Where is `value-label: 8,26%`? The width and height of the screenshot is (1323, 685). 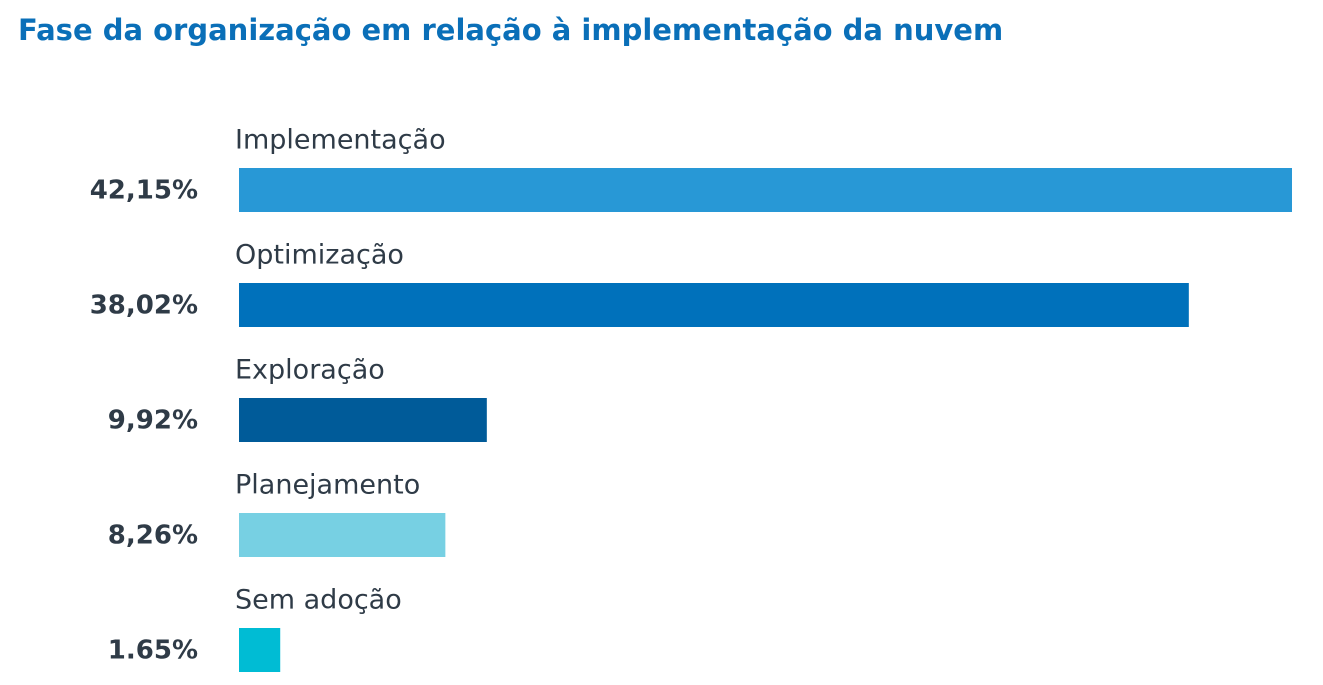
value-label: 8,26% is located at coordinates (153, 536).